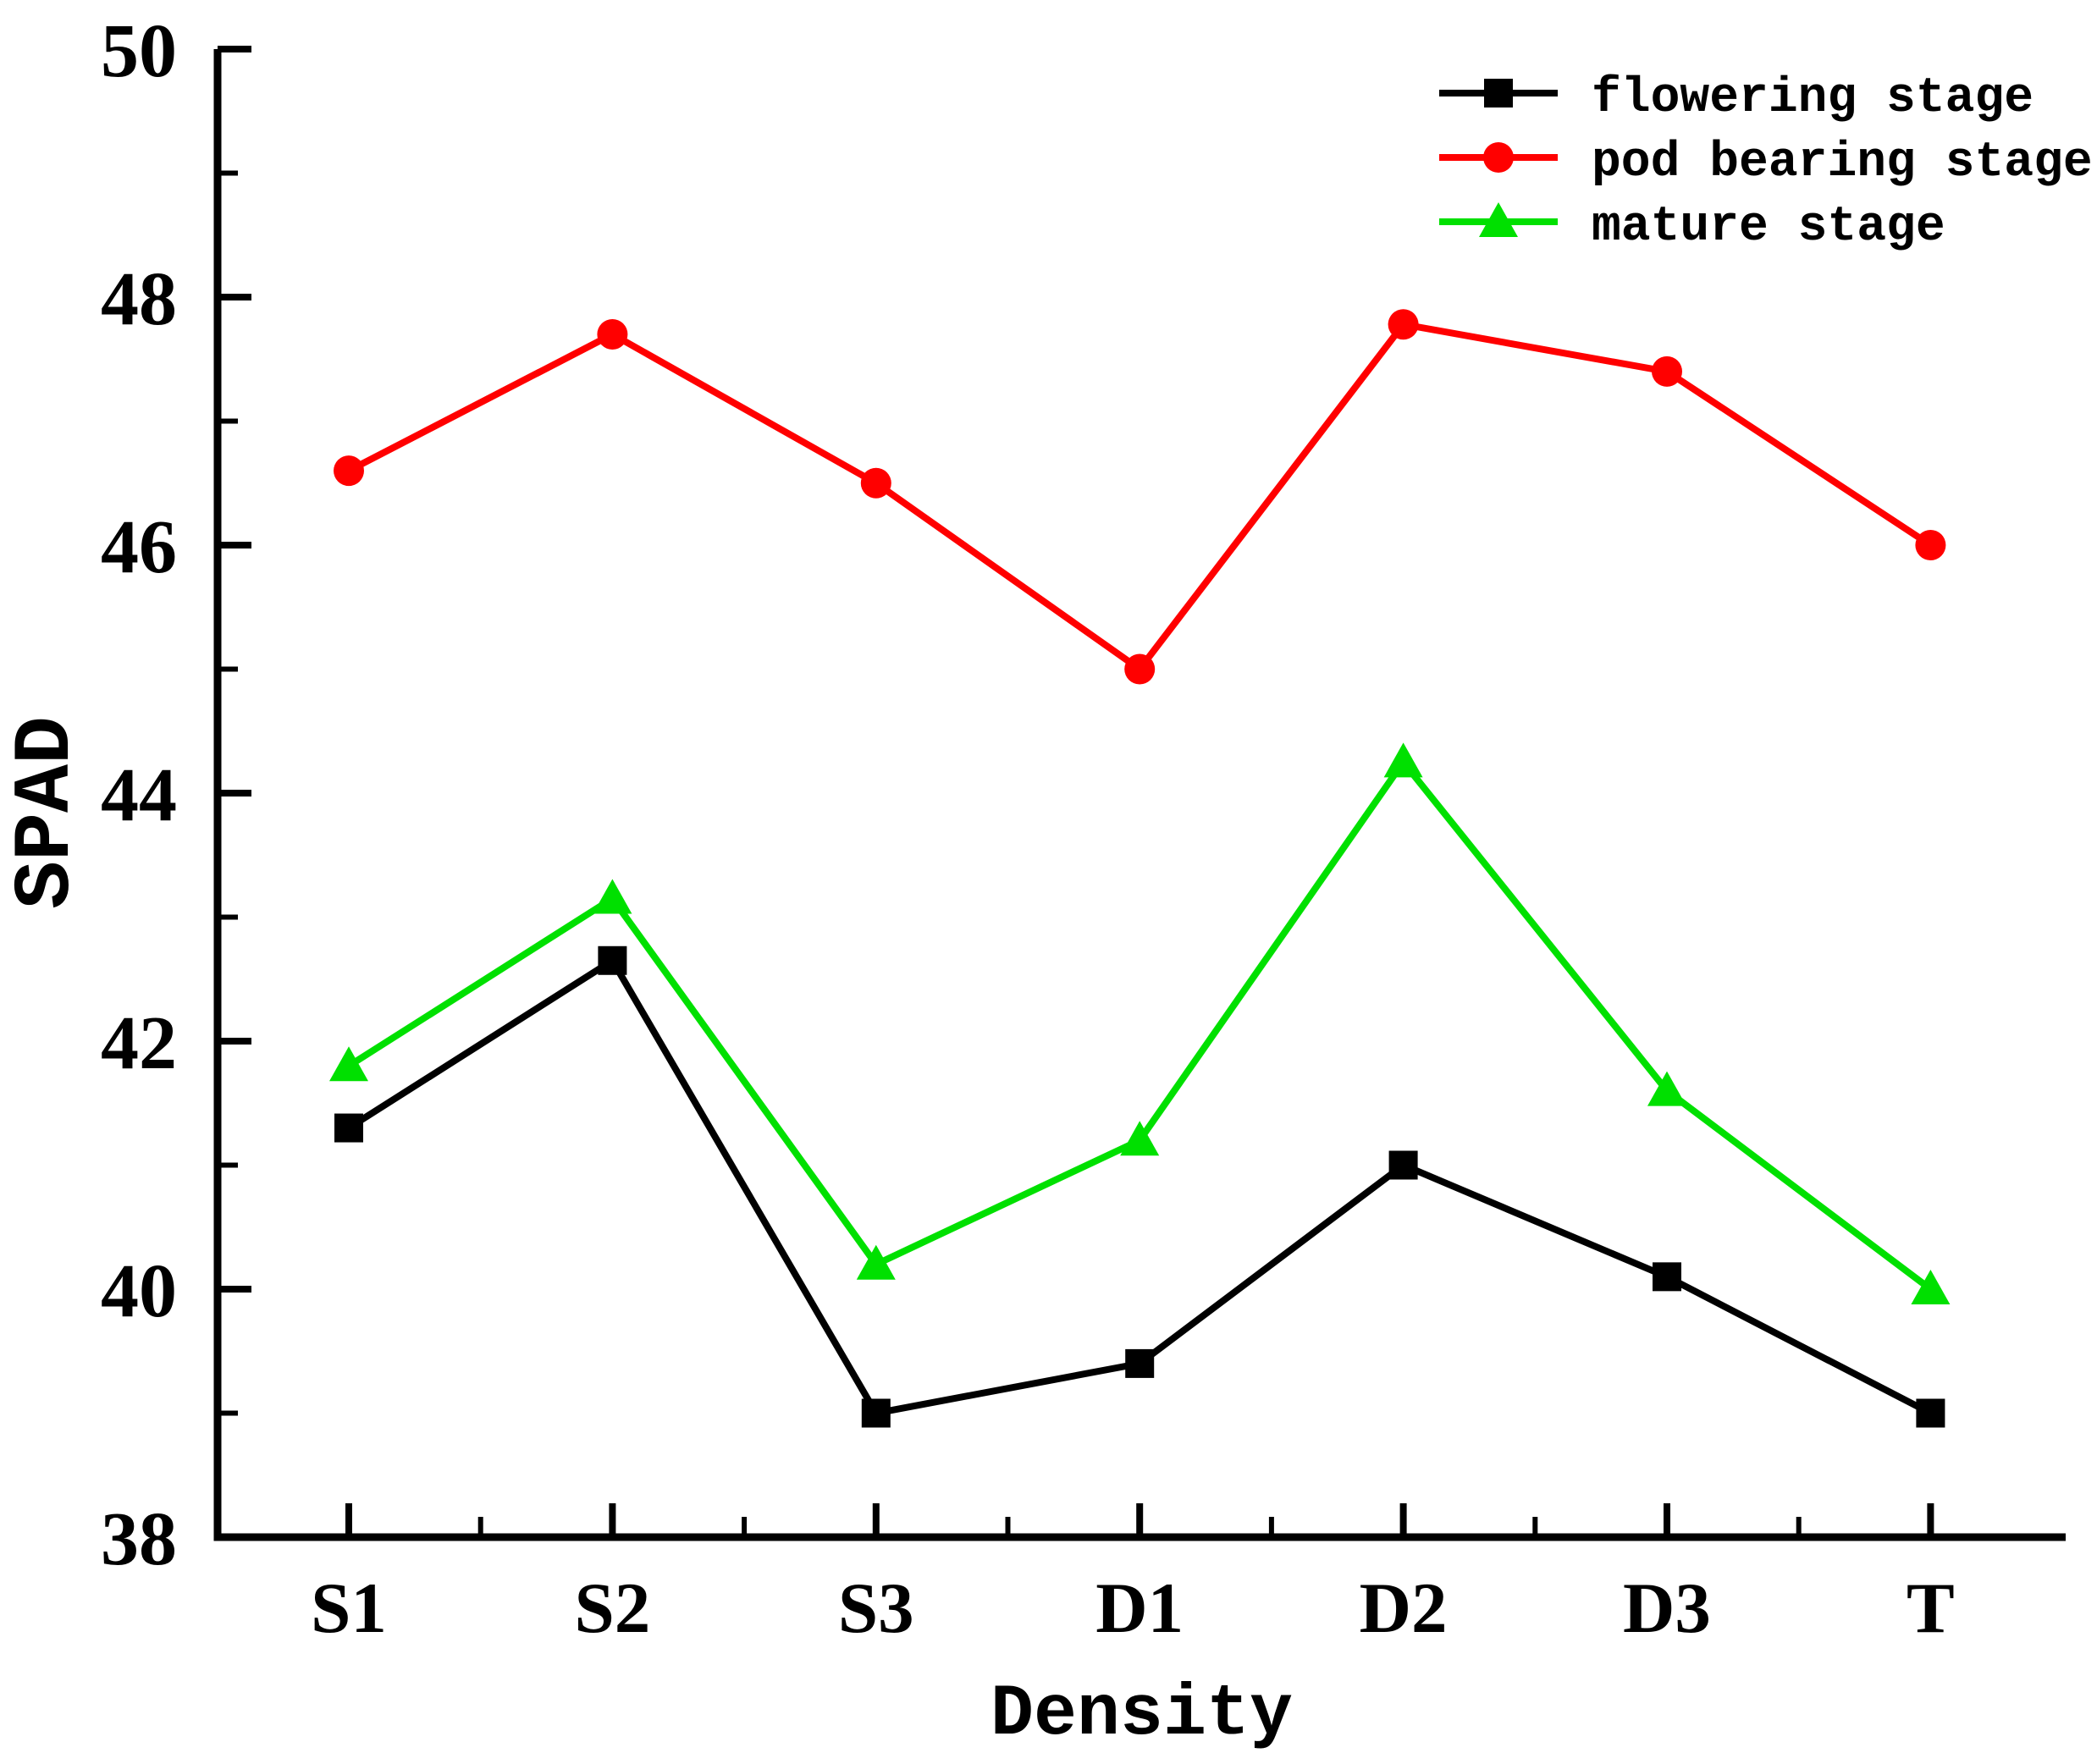  What do you see at coordinates (1667, 1608) in the screenshot?
I see `x-tick-label: D3` at bounding box center [1667, 1608].